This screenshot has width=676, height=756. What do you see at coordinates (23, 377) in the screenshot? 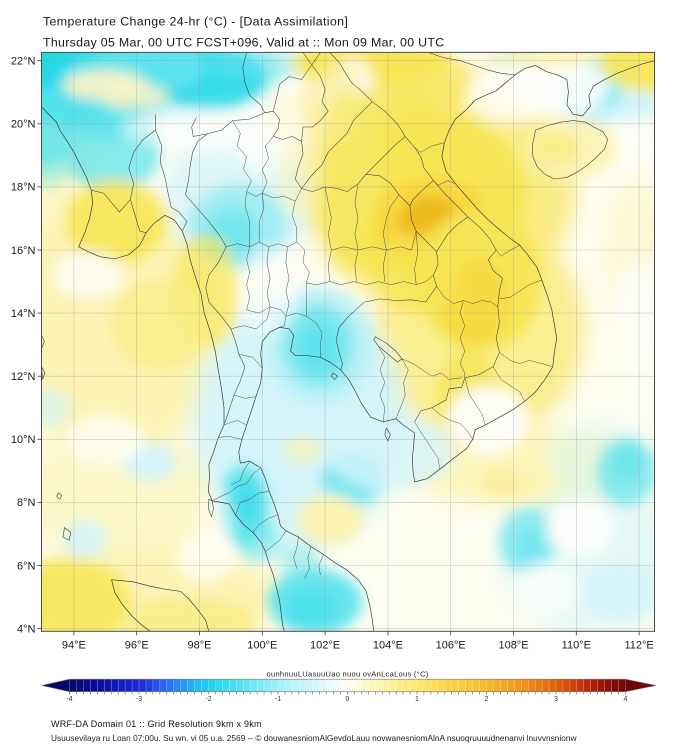
I see `svg-text: 12°N` at bounding box center [23, 377].